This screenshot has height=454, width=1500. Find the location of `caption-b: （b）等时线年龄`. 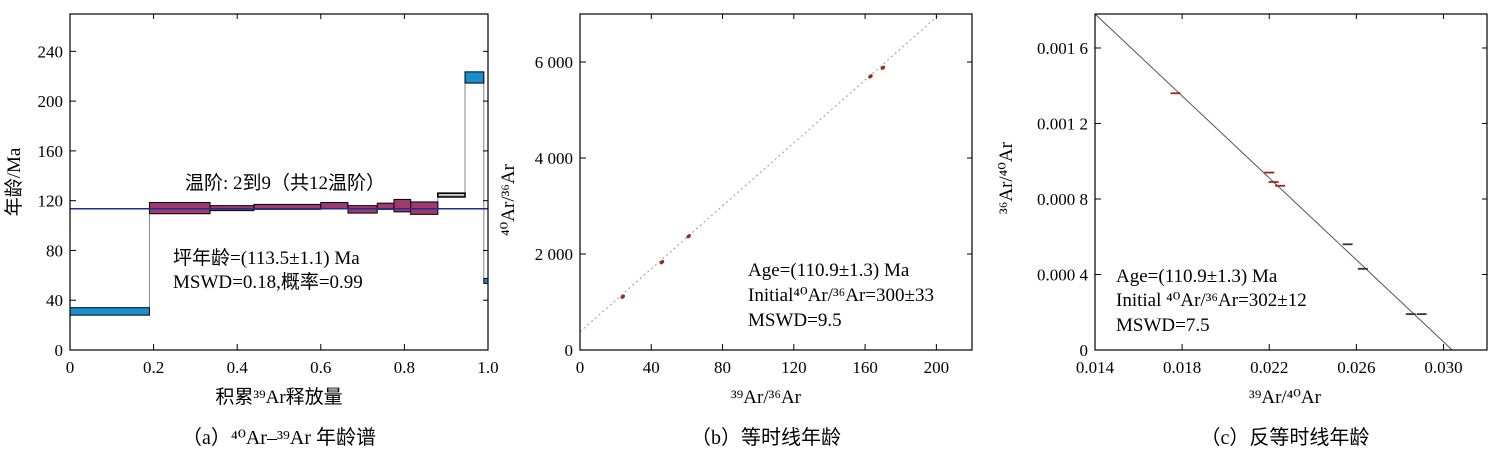

caption-b: （b）等时线年龄 is located at coordinates (766, 437).